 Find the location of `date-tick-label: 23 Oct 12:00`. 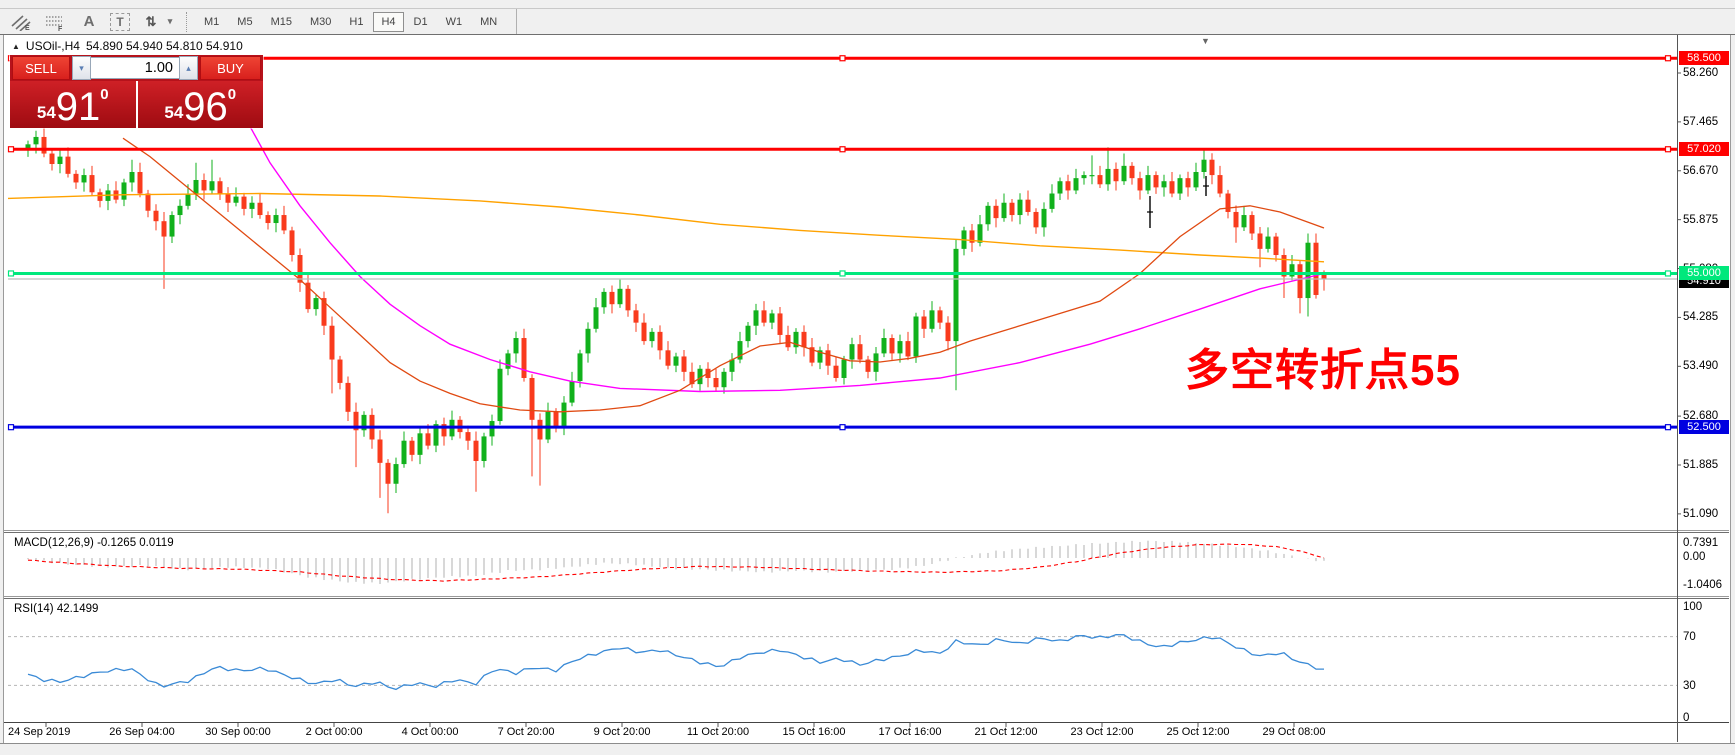

date-tick-label: 23 Oct 12:00 is located at coordinates (1102, 732).